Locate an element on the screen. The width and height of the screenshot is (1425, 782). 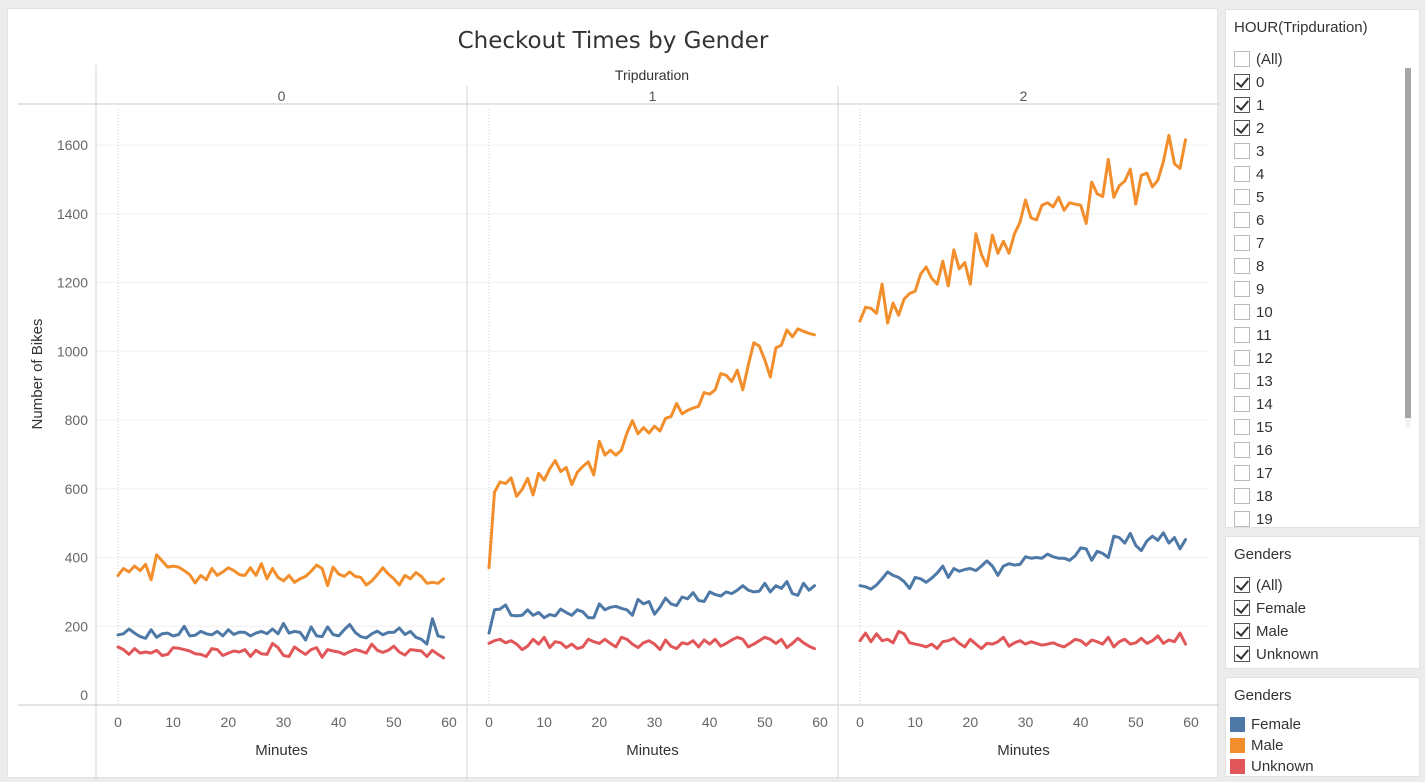
y-tick-label: 0 is located at coordinates (84, 695).